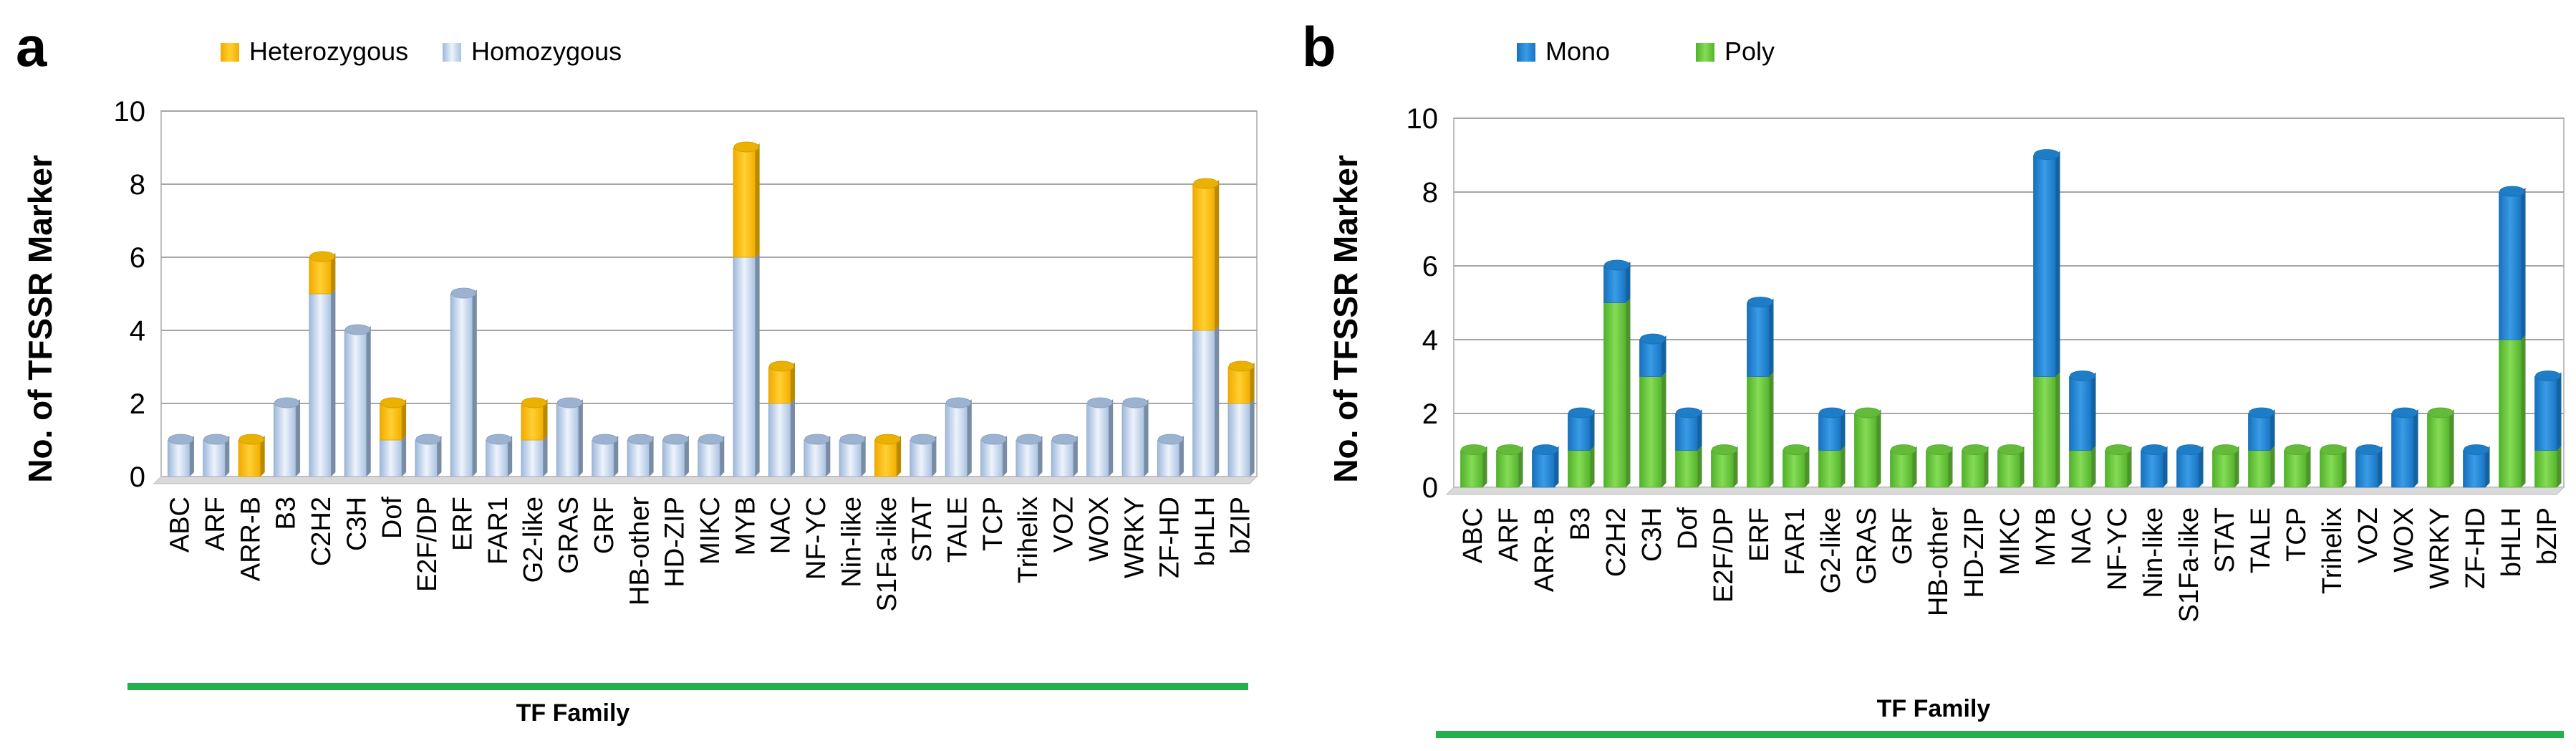 The width and height of the screenshot is (2576, 751). I want to click on x-tick-label: WOX, so click(1099, 529).